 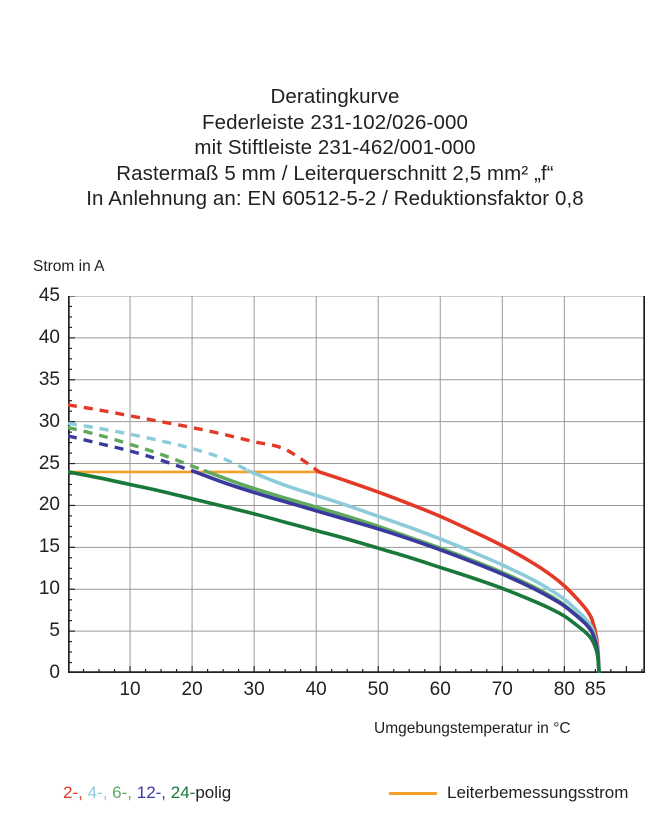 I want to click on y-tick-label: 5, so click(x=54, y=631).